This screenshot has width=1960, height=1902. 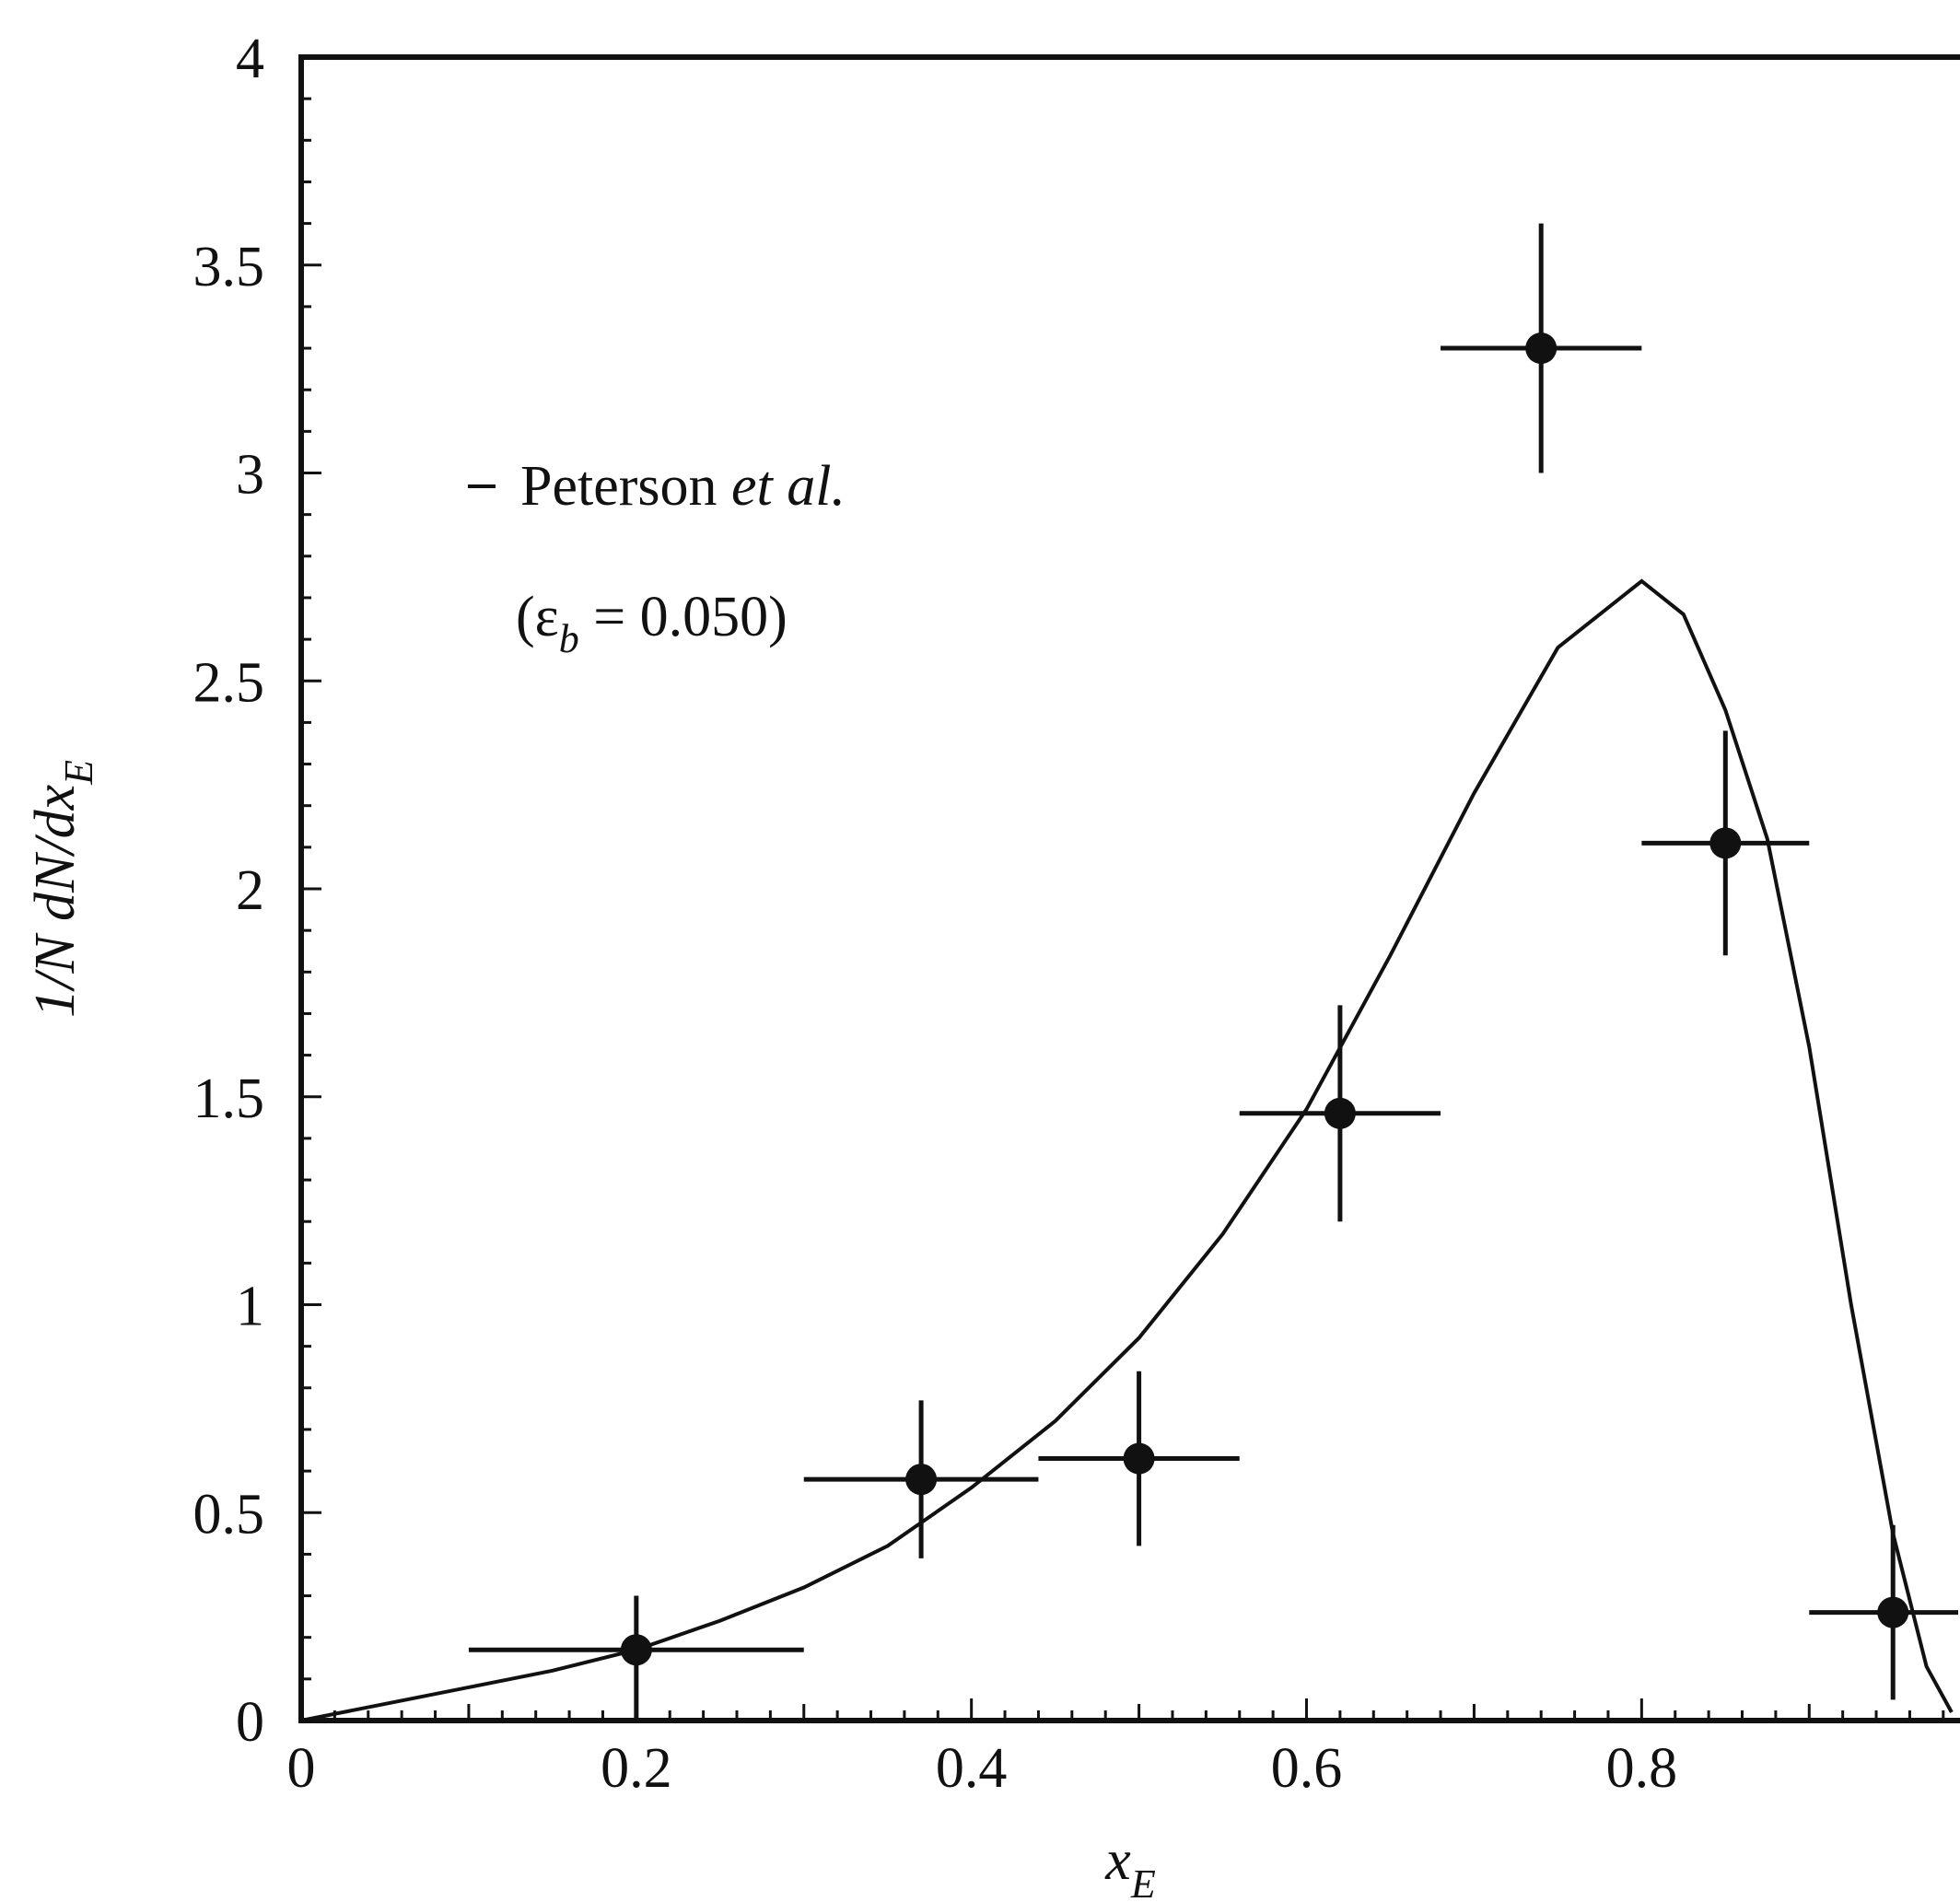 I want to click on x-axis-label: xE, so click(x=1130, y=1865).